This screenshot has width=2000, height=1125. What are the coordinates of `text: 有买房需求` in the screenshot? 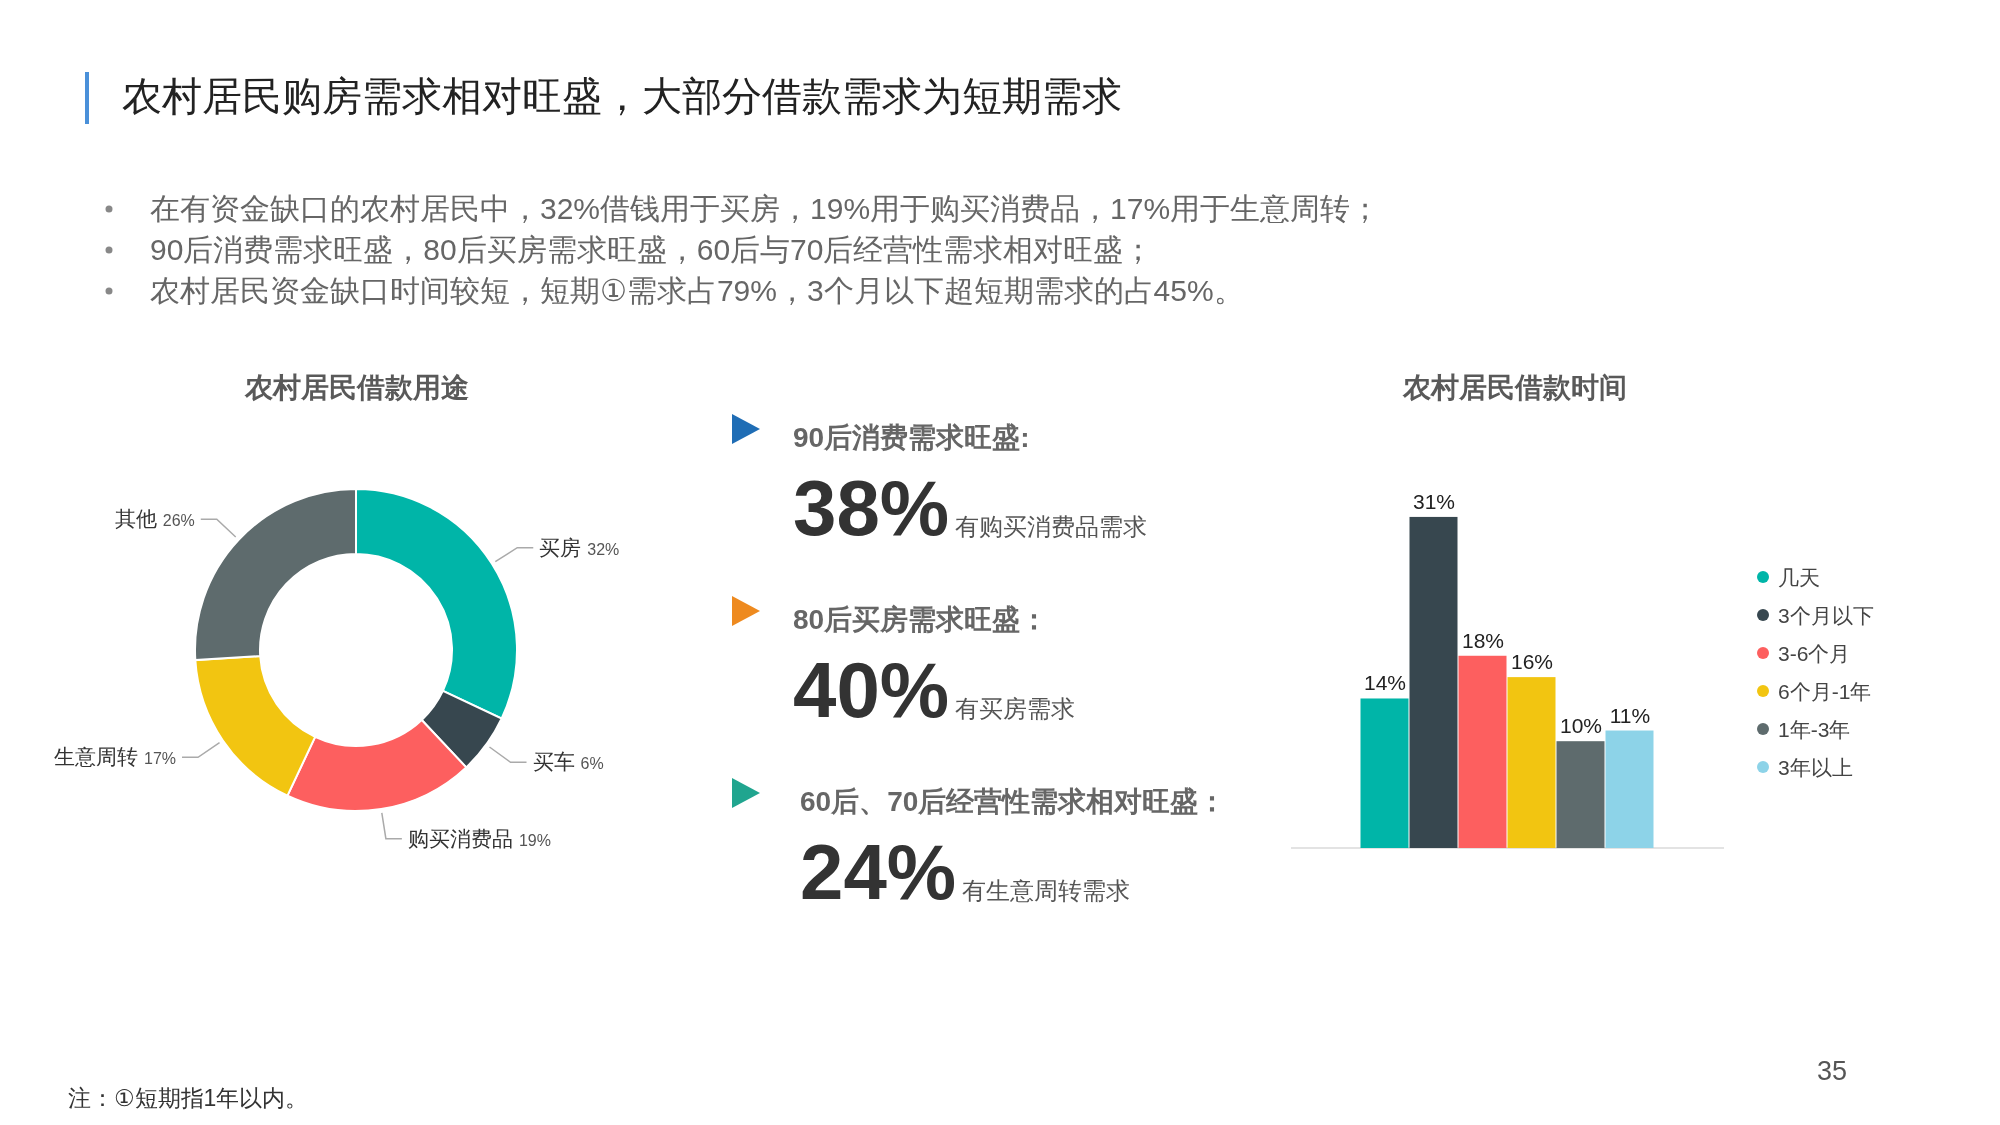 It's located at (1015, 708).